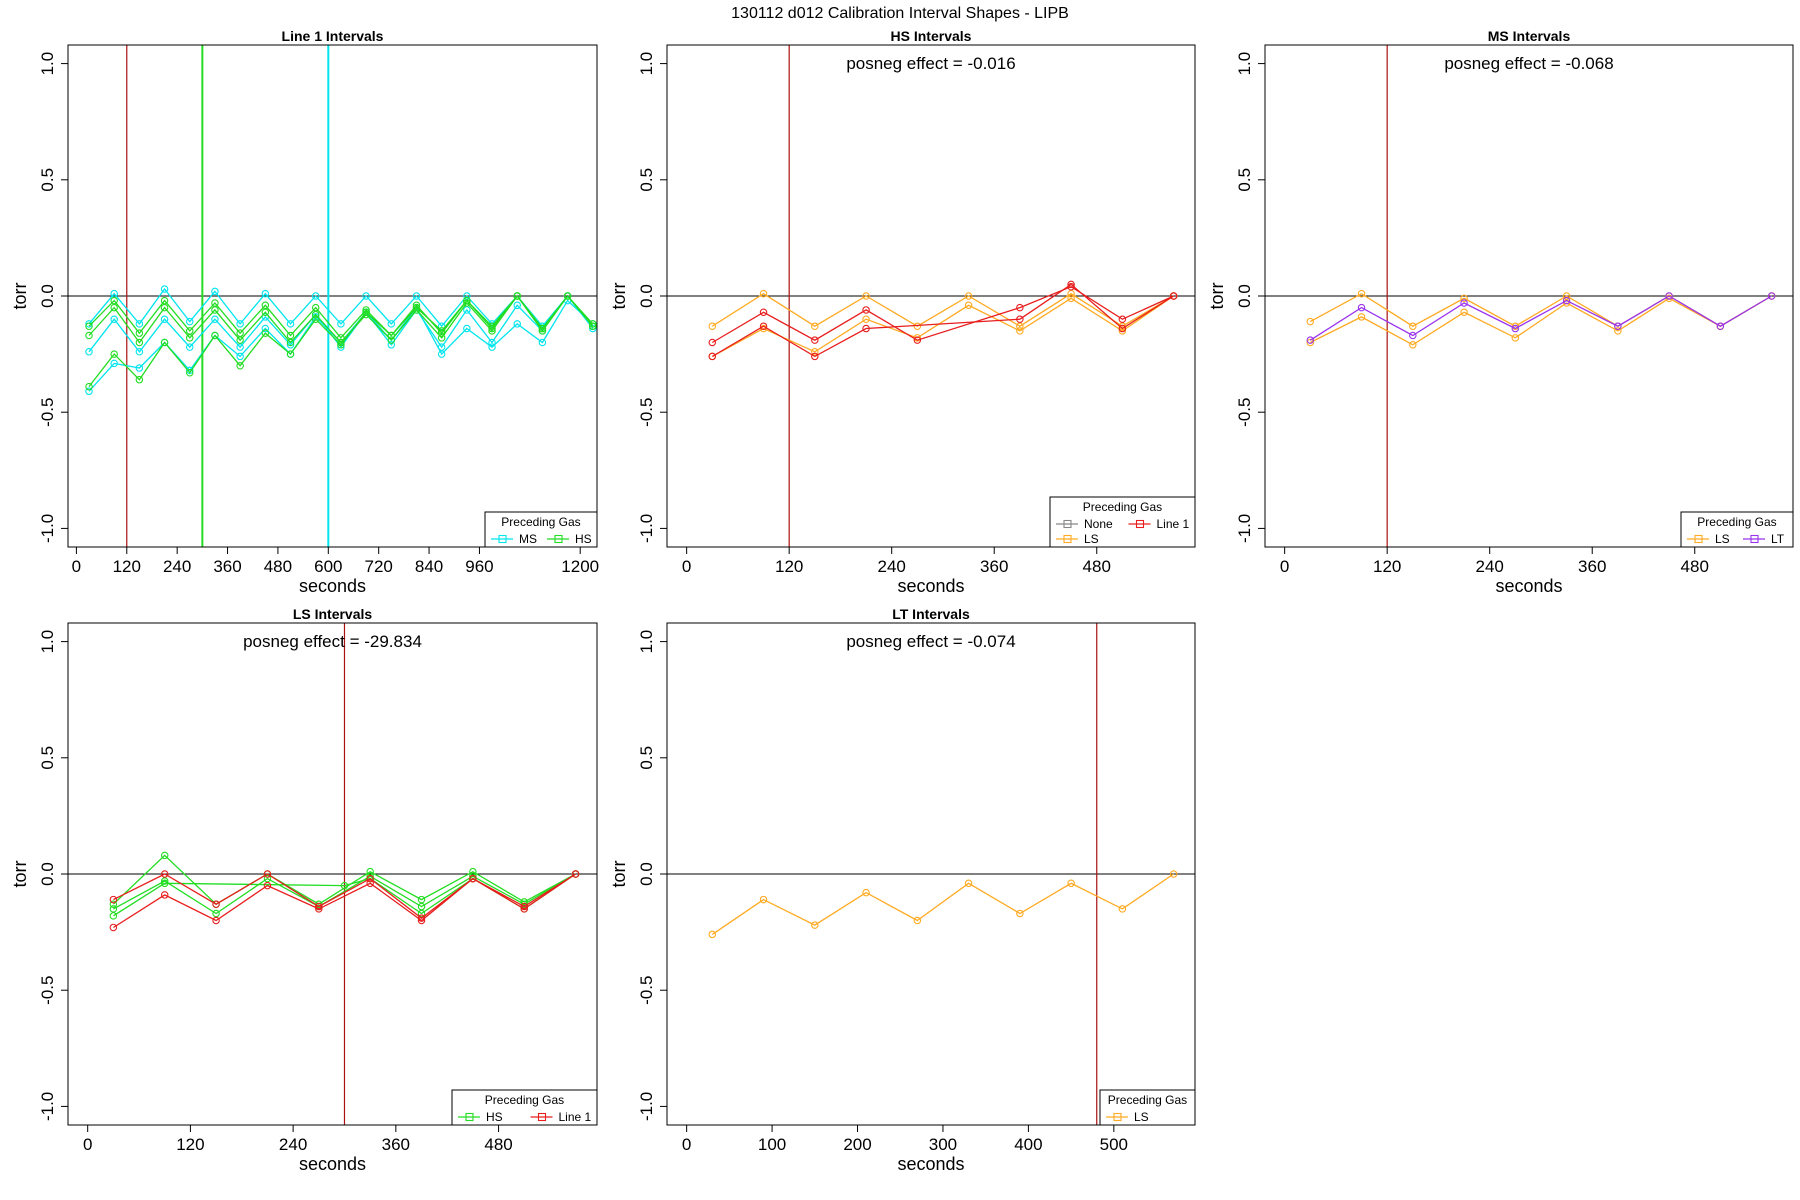  Describe the element at coordinates (1122, 522) in the screenshot. I see `legend: Preceding Gas None Line 1 LS` at that location.